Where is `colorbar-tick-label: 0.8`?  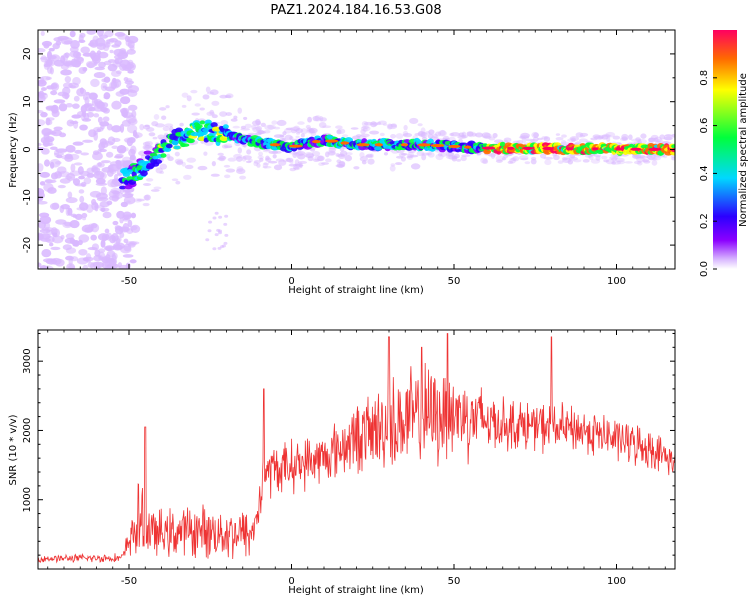
colorbar-tick-label: 0.8 is located at coordinates (704, 78).